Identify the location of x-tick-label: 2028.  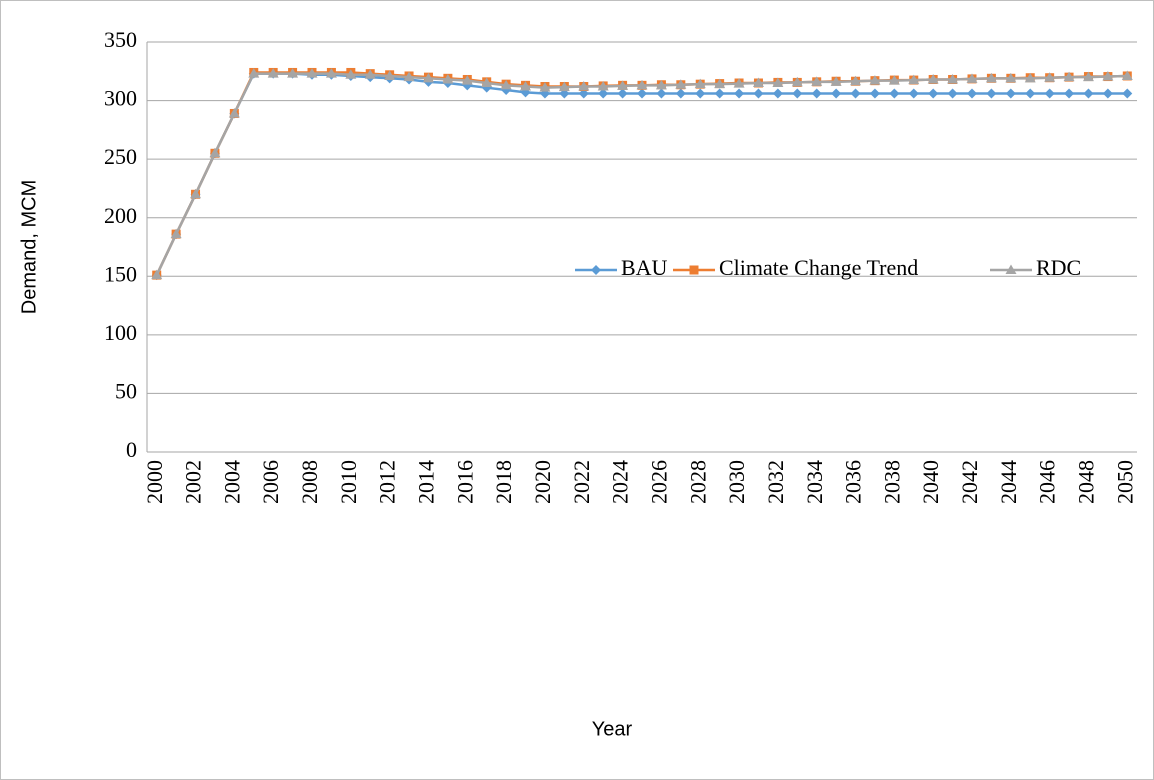
(697, 482).